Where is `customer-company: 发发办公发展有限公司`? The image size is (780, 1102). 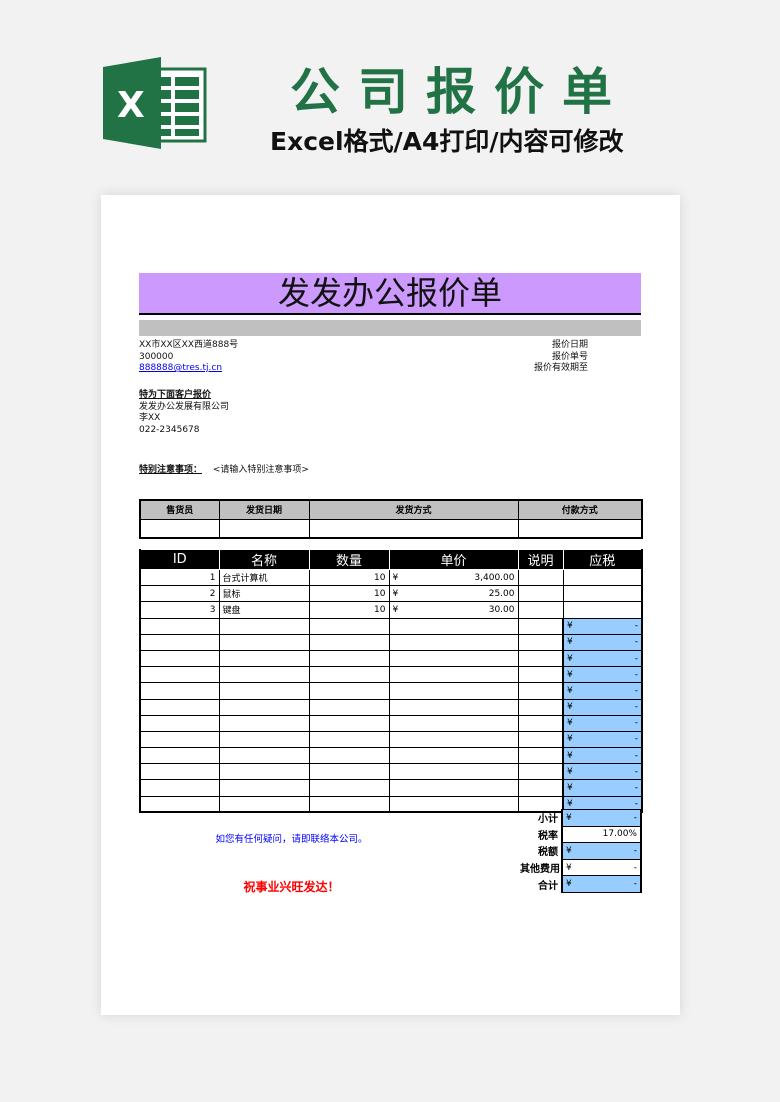 customer-company: 发发办公发展有限公司 is located at coordinates (184, 406).